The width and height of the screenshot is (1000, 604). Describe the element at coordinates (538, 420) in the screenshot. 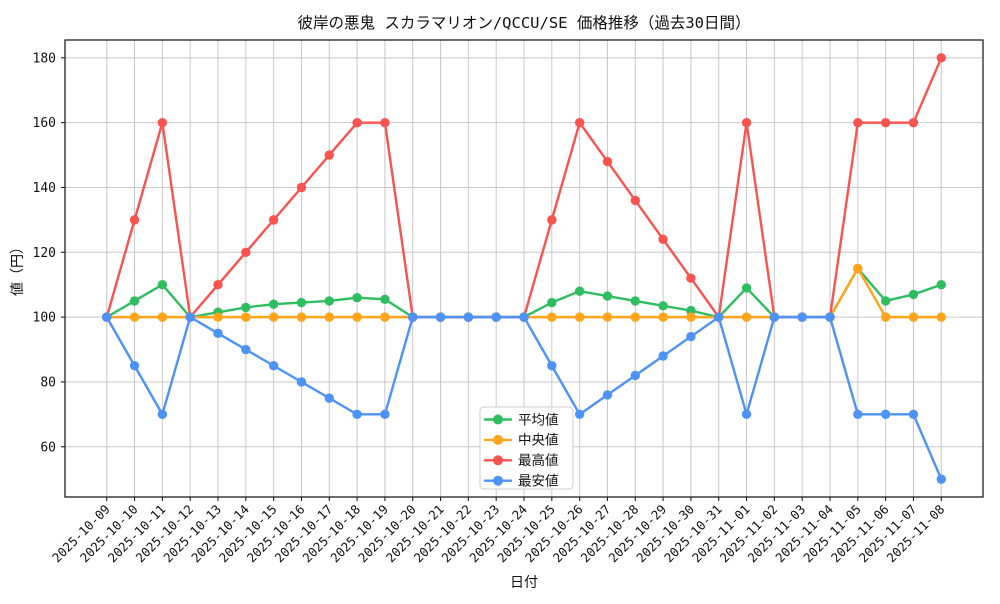

I see `legend-label-mean: 平均値` at that location.